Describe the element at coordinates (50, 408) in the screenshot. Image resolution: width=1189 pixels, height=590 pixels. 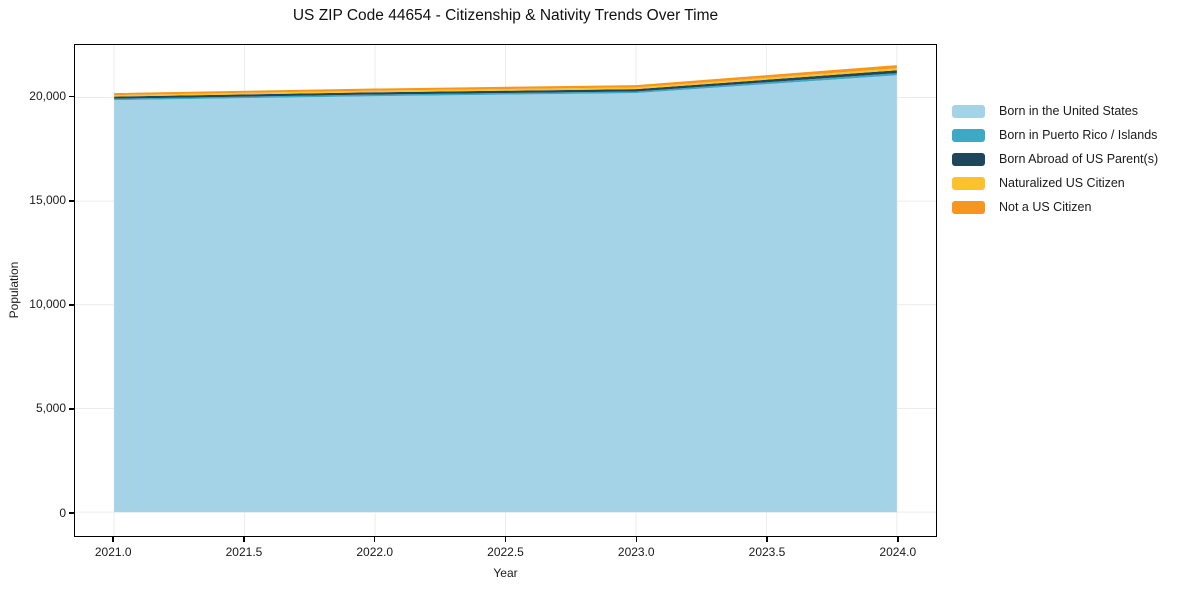
I see `y-tick-label: 5,000` at that location.